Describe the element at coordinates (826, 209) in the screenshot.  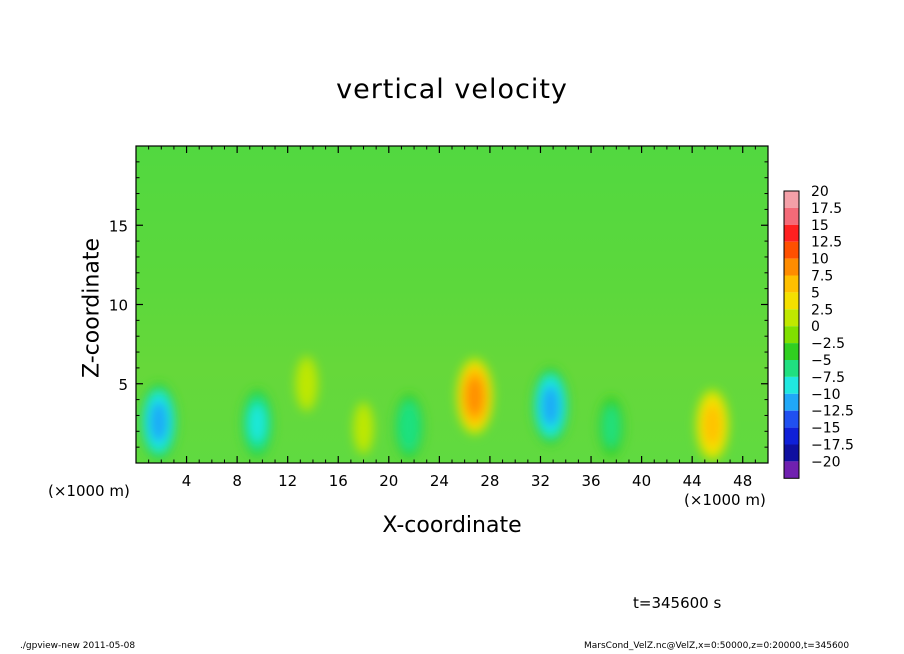
I see `colorbar-label: 17.5` at that location.